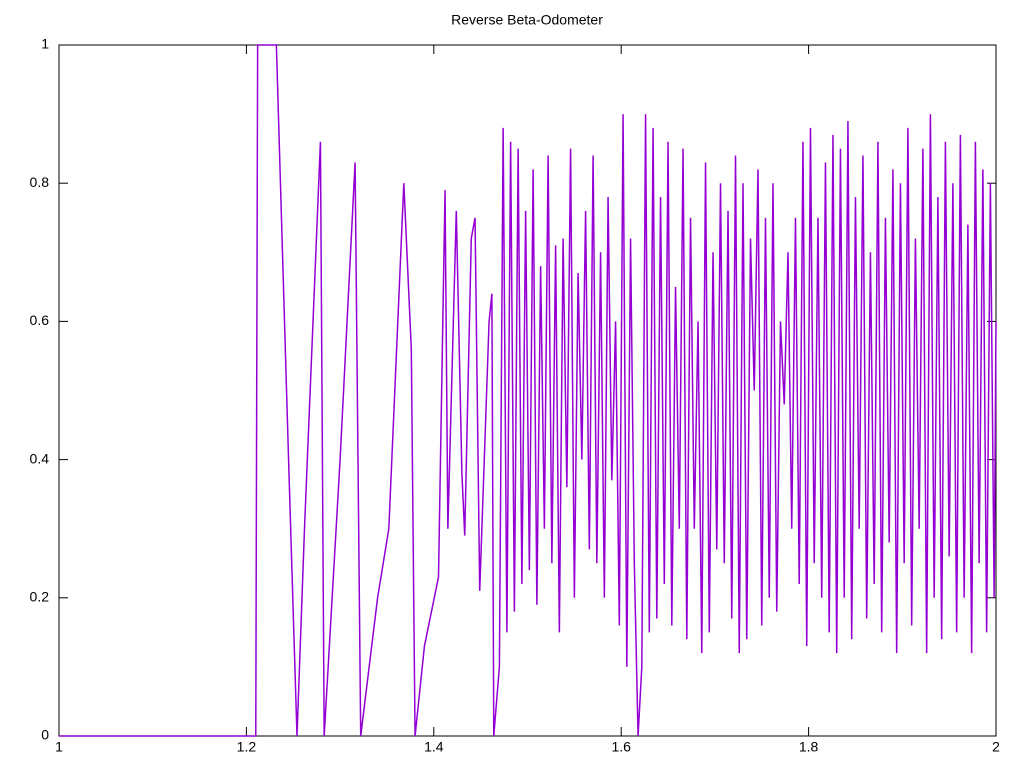  Describe the element at coordinates (996, 747) in the screenshot. I see `x-tick-label: 2` at that location.